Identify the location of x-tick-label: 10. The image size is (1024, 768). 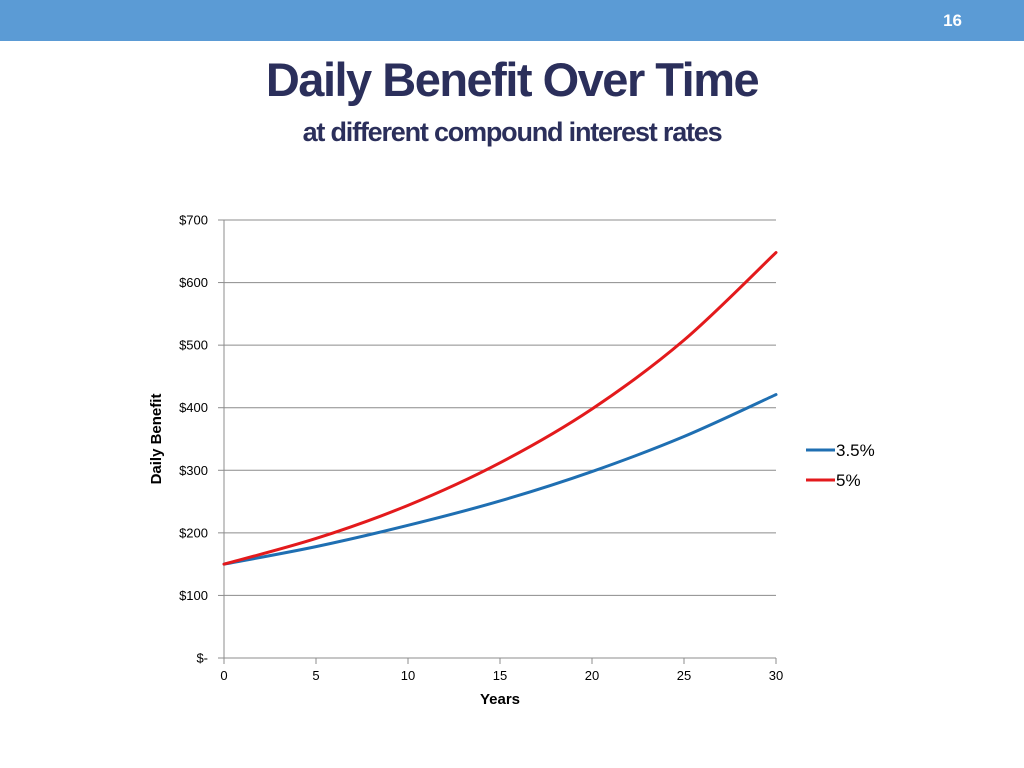
(408, 675).